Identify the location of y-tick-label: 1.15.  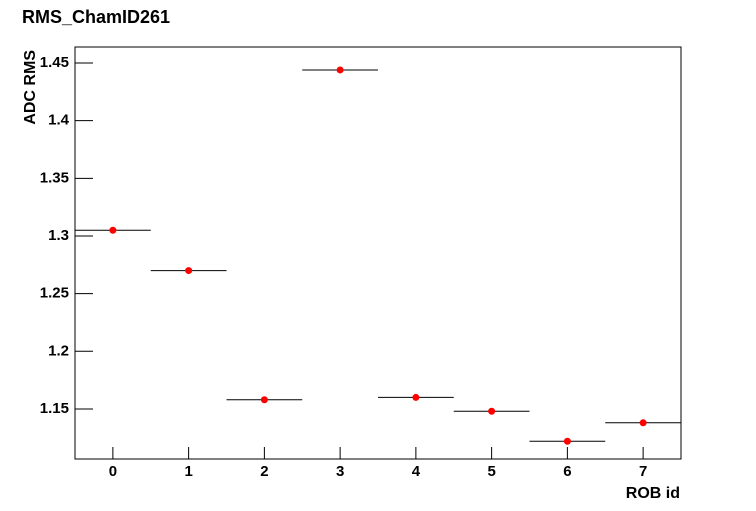
(54, 408).